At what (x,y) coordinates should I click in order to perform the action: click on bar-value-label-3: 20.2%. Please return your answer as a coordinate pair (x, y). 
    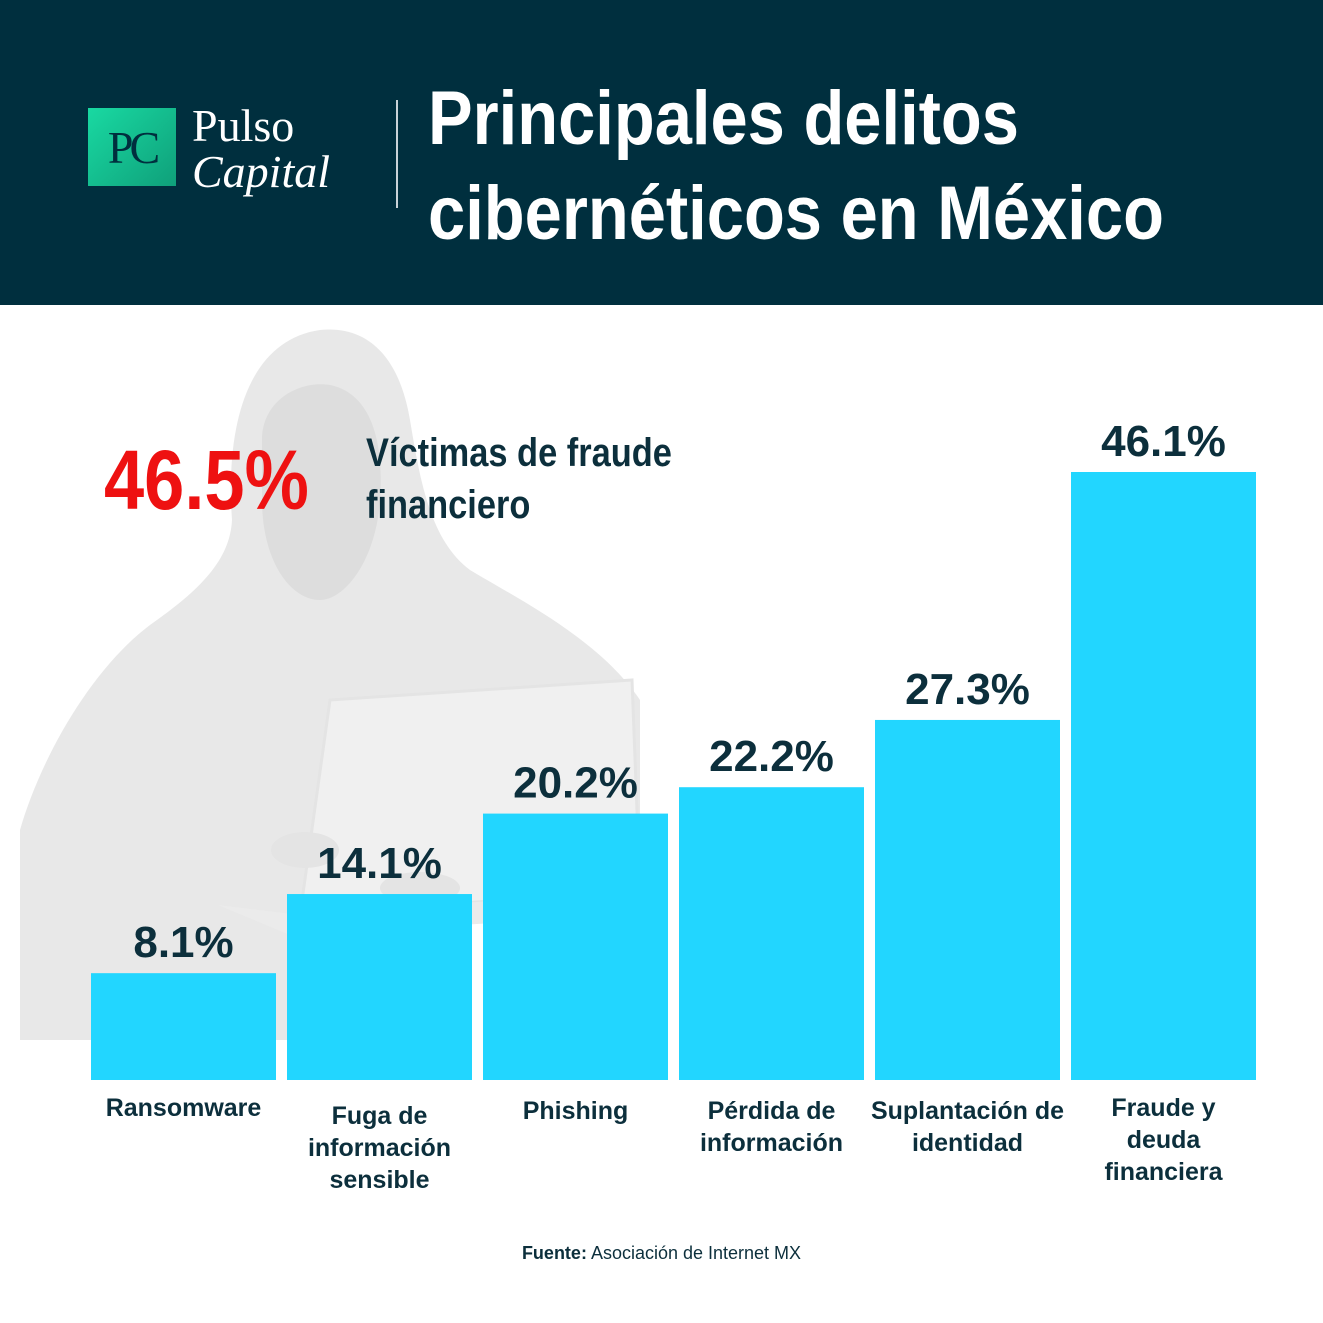
    Looking at the image, I should click on (575, 783).